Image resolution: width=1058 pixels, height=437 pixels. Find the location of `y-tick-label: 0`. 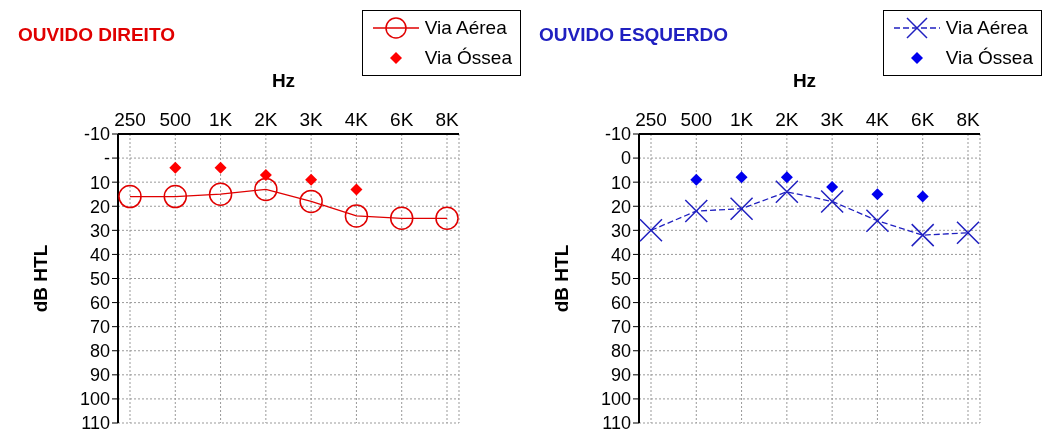

y-tick-label: 0 is located at coordinates (625, 158).